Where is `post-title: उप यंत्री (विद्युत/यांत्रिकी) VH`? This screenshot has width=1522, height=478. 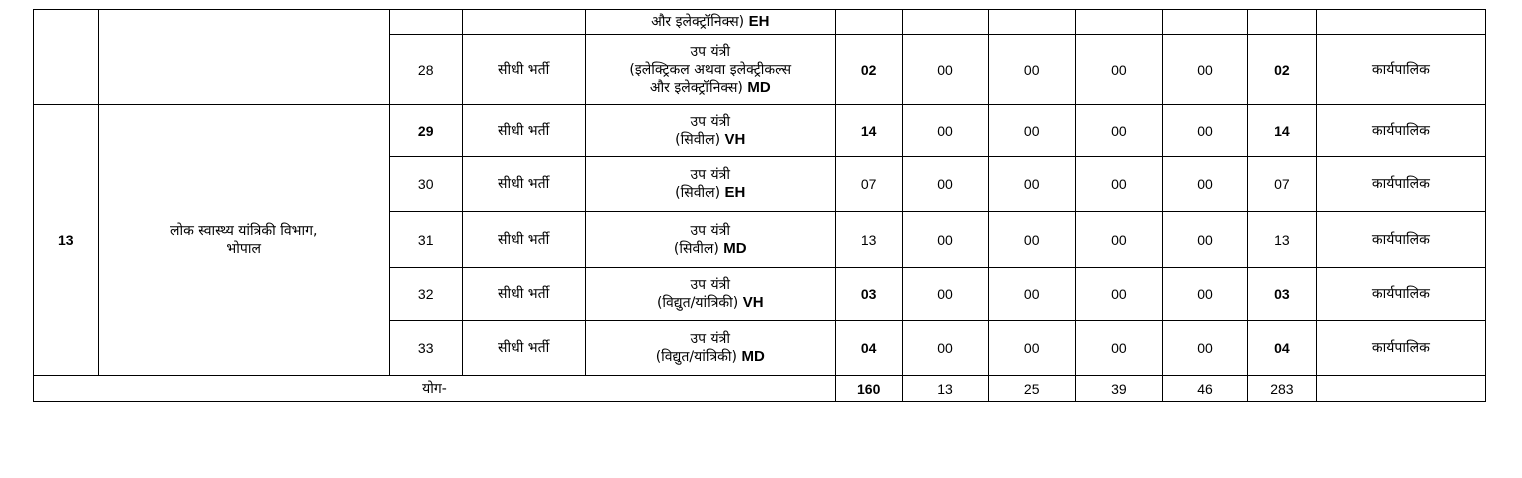
post-title: उप यंत्री (विद्युत/यांत्रिकी) VH is located at coordinates (710, 294).